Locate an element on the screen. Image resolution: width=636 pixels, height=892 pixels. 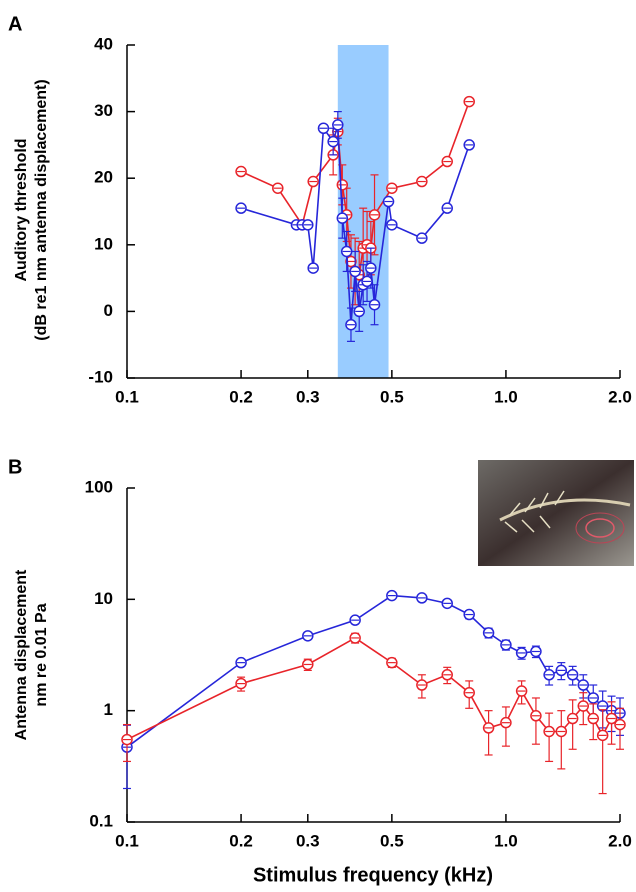
x-axis-label: Stimulus frequency (kHz) is located at coordinates (373, 875).